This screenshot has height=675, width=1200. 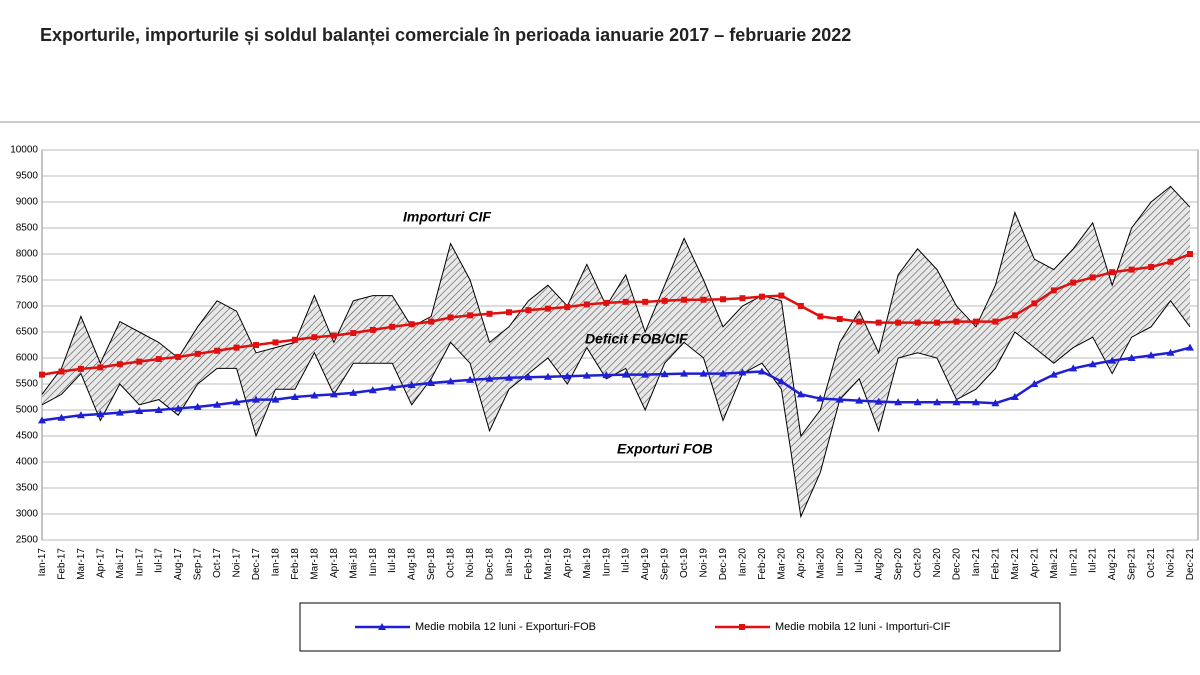 I want to click on x-tick-label: Aug-20, so click(x=879, y=564).